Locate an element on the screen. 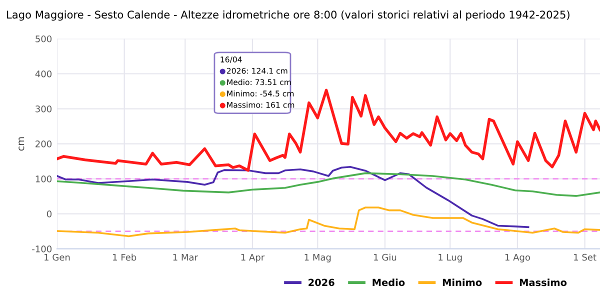 The image size is (600, 298). legend-label: Massimo is located at coordinates (543, 282).